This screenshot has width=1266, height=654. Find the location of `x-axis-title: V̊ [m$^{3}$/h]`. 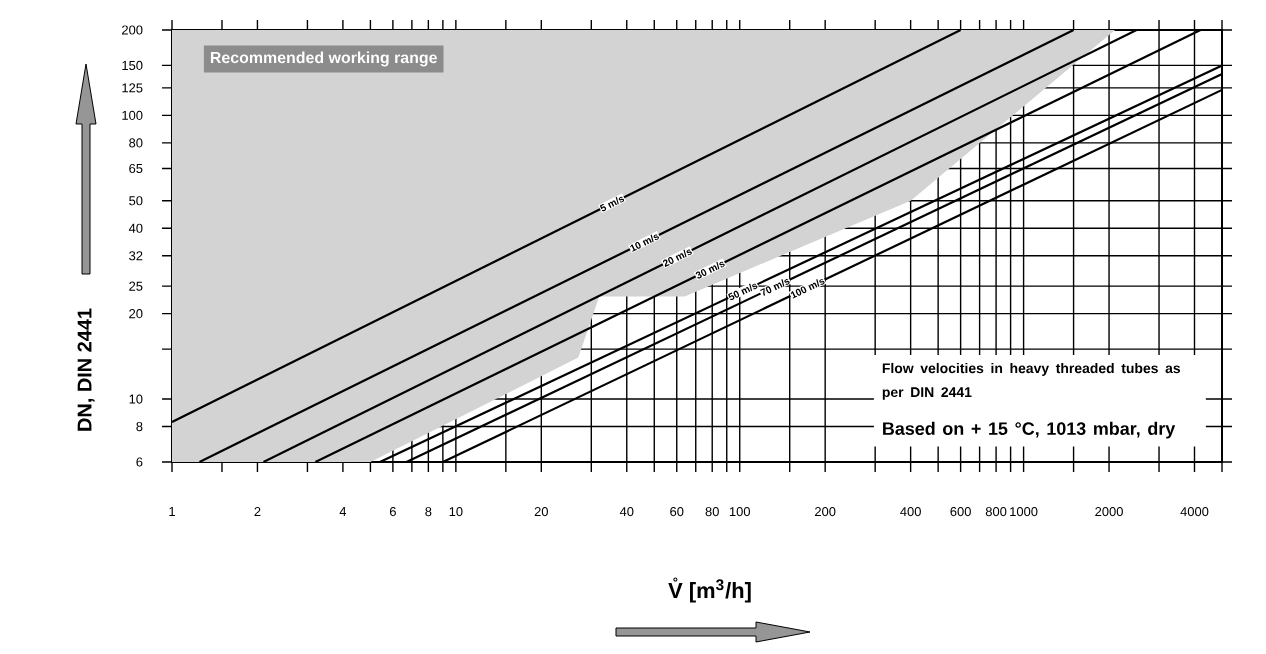

x-axis-title: V̊ [m$^{3}$/h] is located at coordinates (709, 590).